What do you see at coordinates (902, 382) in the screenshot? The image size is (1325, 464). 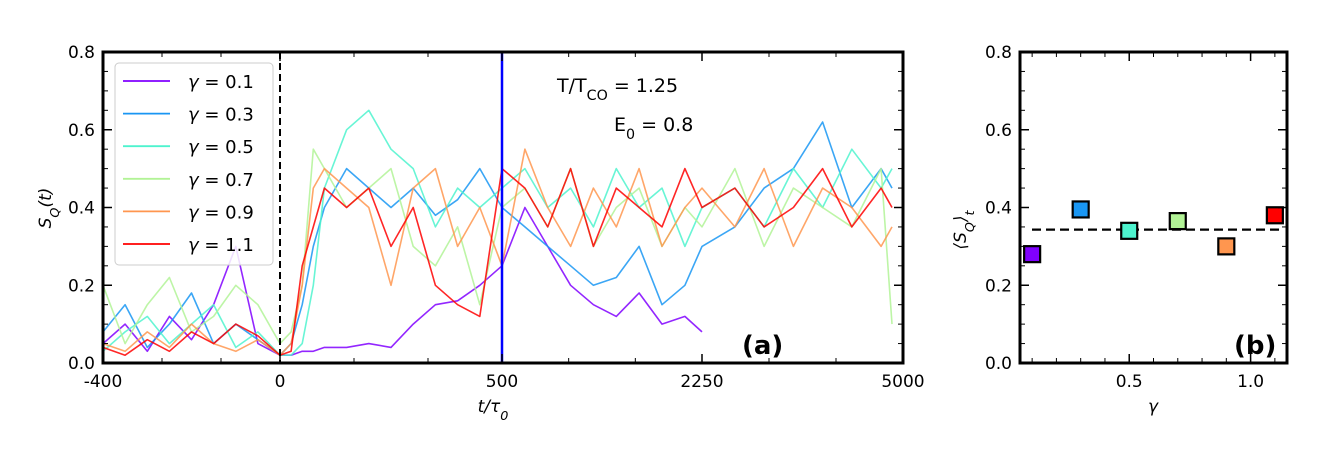 I see `x-tick-label: 5000` at bounding box center [902, 382].